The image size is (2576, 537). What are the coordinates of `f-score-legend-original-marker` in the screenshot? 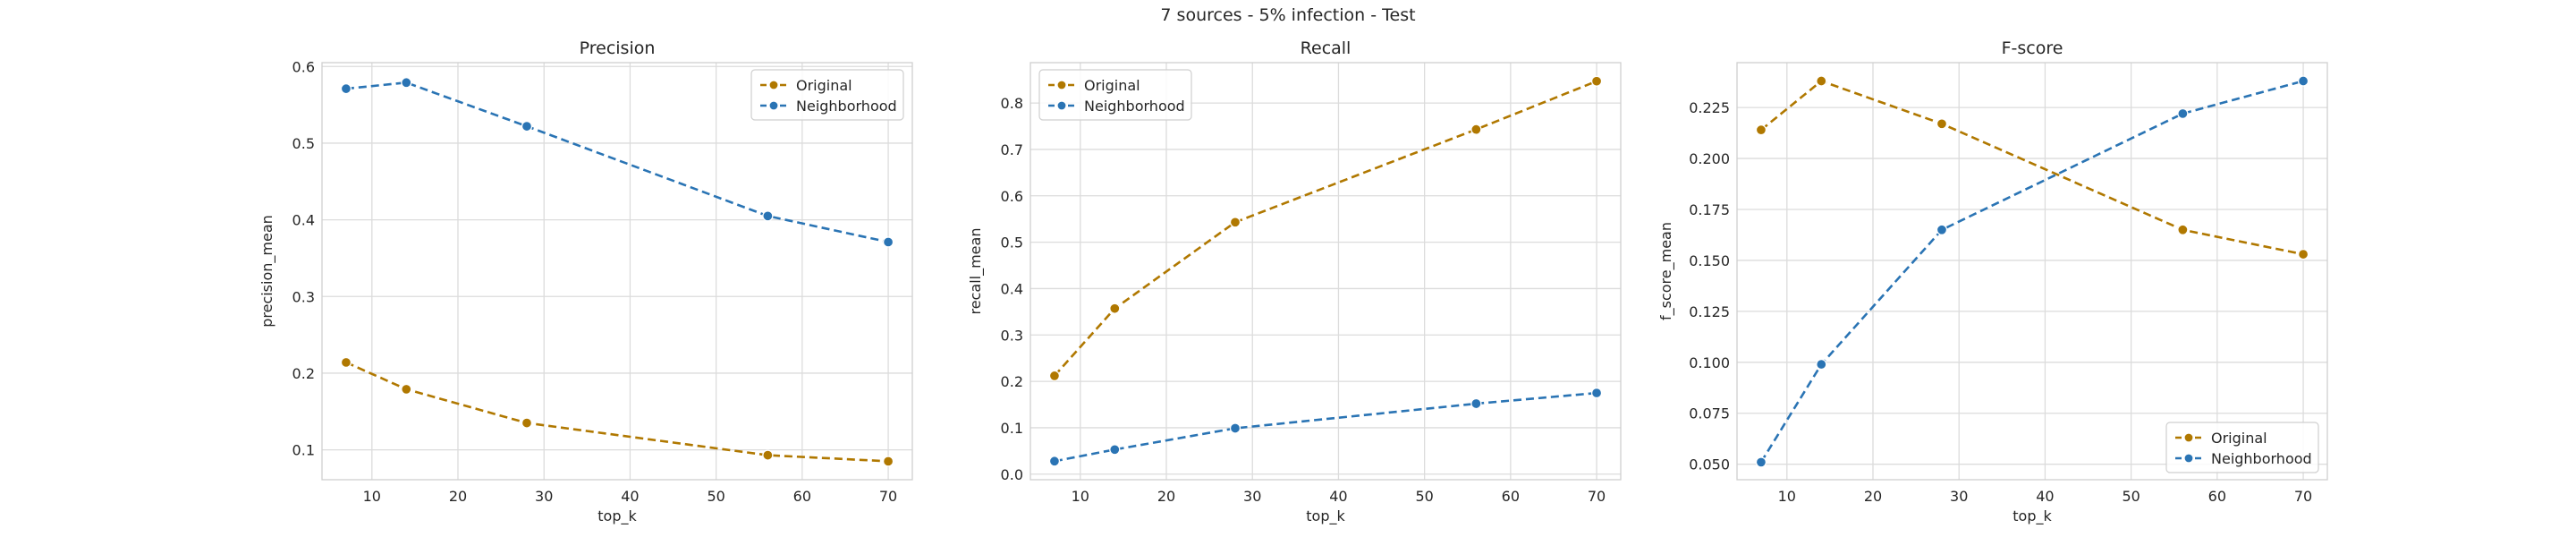 It's located at (2188, 437).